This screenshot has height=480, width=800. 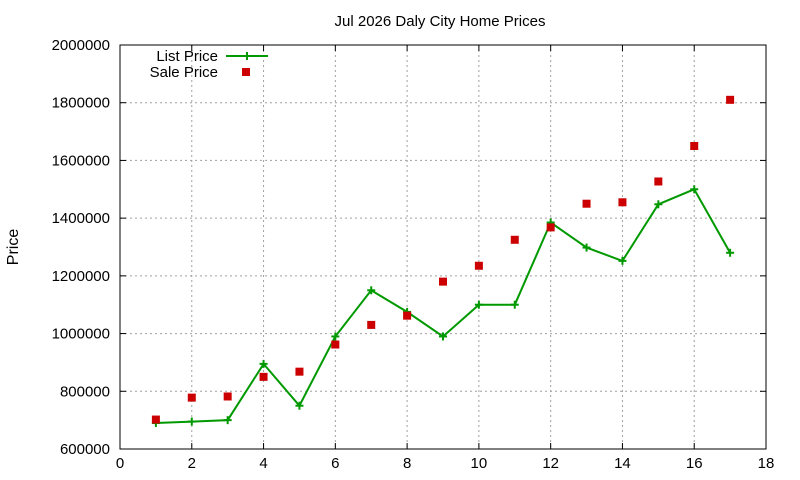 What do you see at coordinates (622, 463) in the screenshot?
I see `x-tick-label: 14` at bounding box center [622, 463].